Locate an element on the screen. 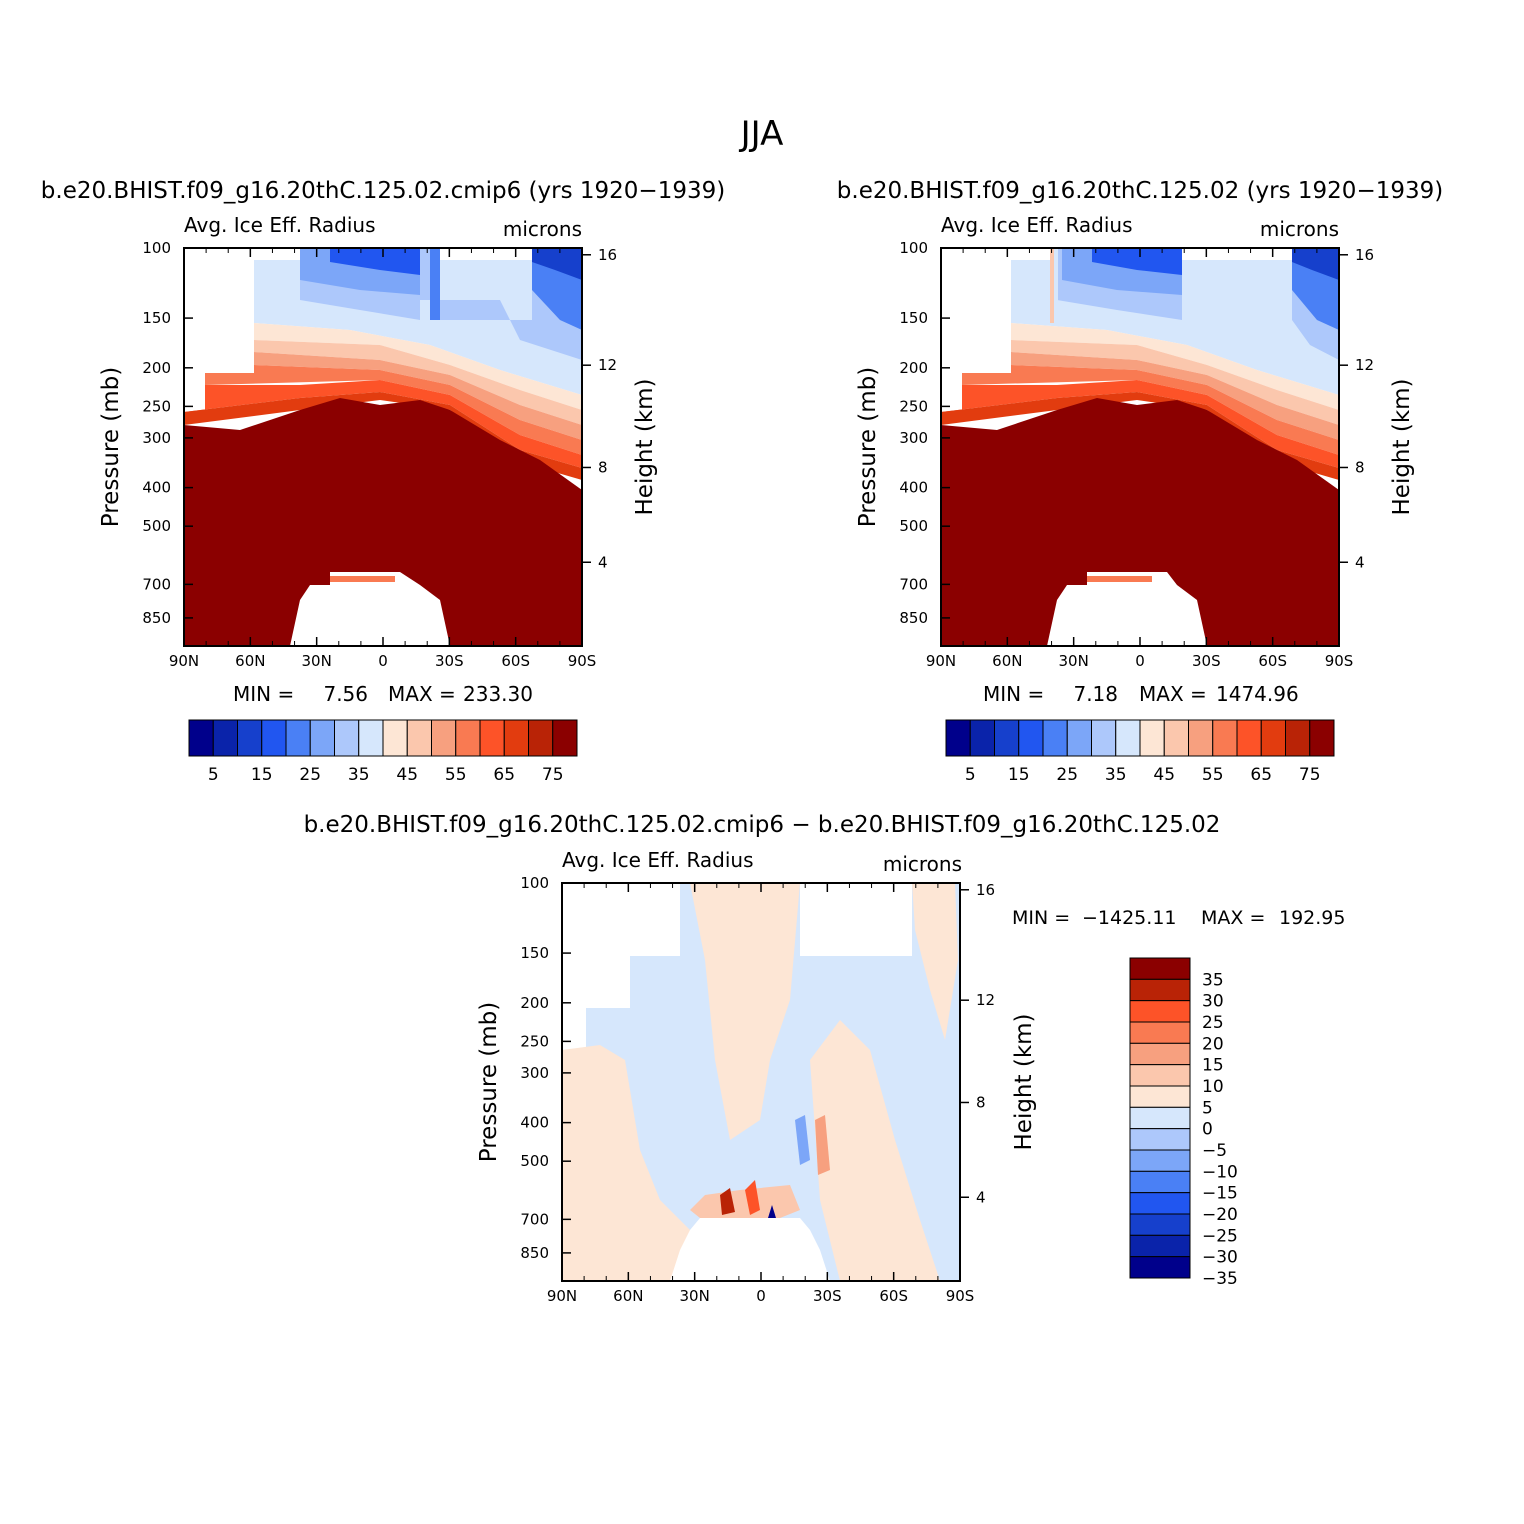  colorbar-label: −15 is located at coordinates (1220, 1194).